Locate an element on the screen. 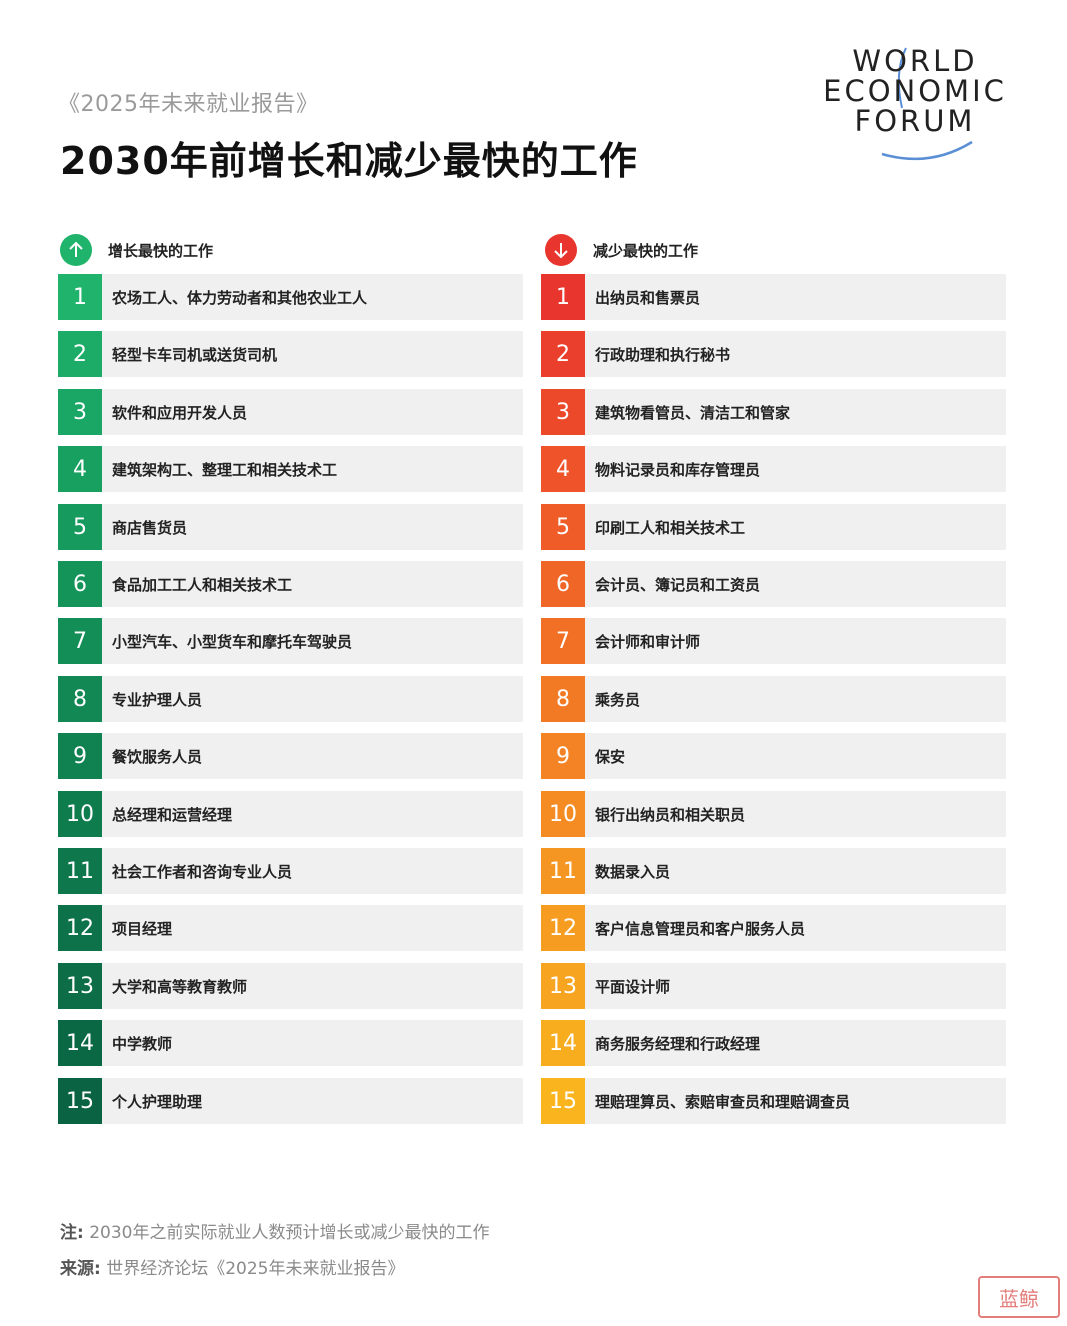  page-title: 2030年前增长和减少最快的工作 is located at coordinates (349, 161).